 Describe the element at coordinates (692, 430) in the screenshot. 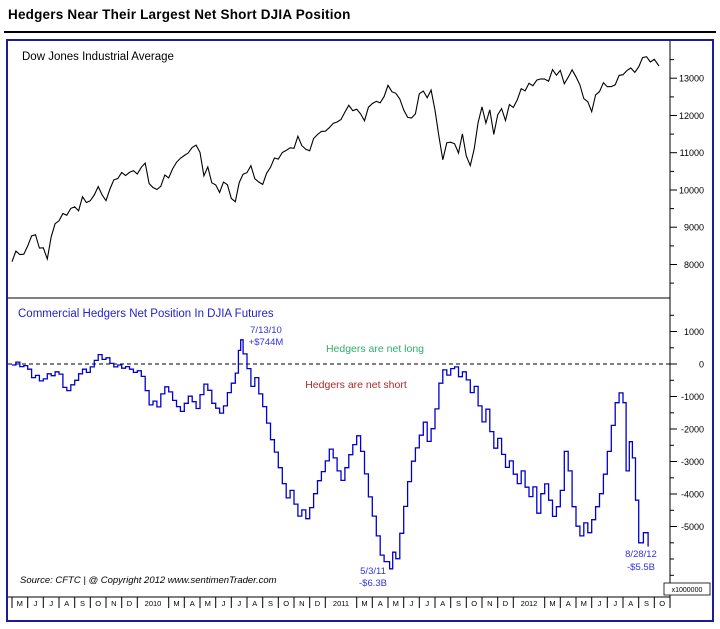

I see `svg-text: -2000` at that location.